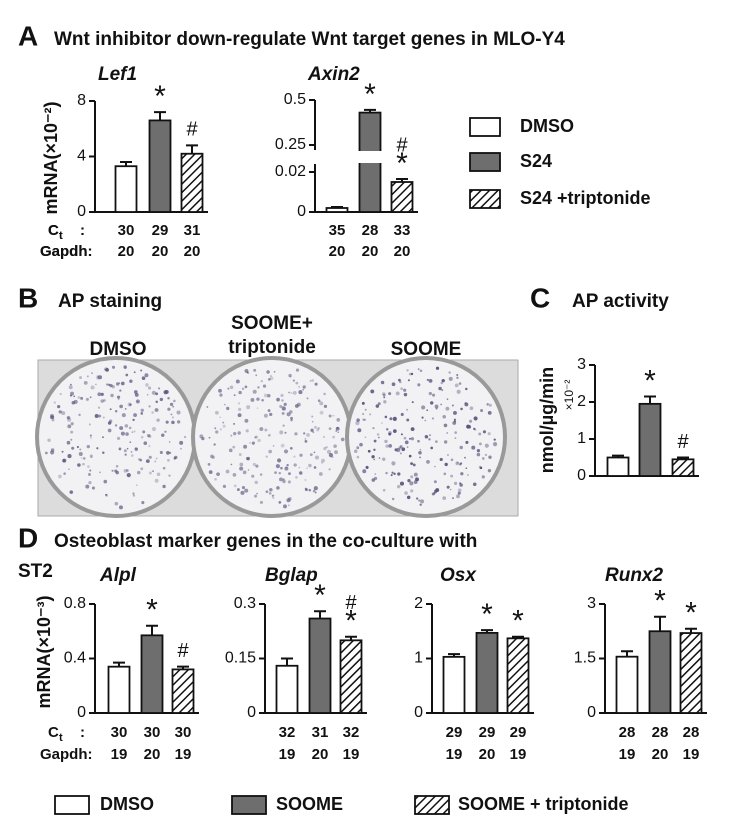 This screenshot has height=832, width=744. Describe the element at coordinates (458, 575) in the screenshot. I see `chart-title: Osx` at that location.